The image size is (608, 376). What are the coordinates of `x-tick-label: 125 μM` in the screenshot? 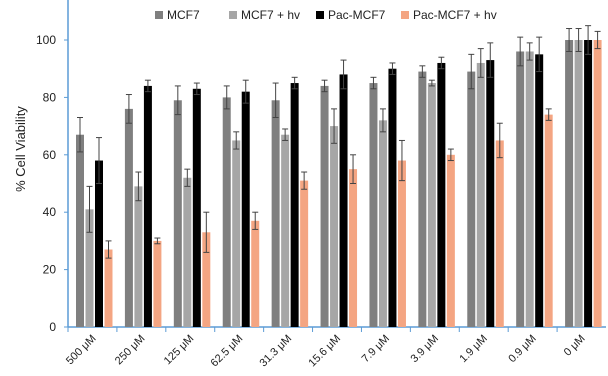 It's located at (179, 350).